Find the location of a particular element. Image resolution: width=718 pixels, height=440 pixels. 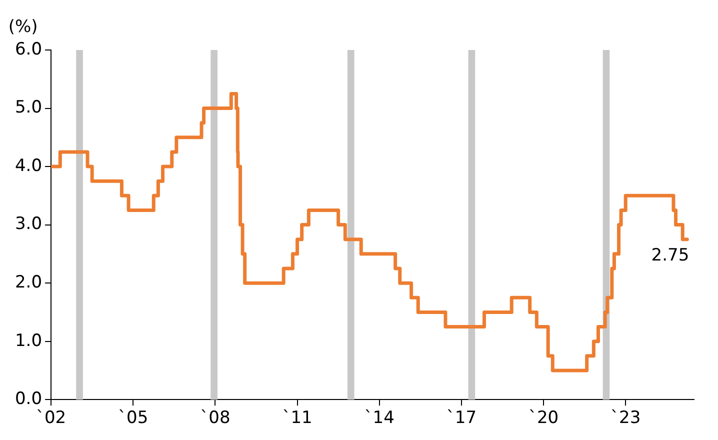

y-tick-label: 6.0 is located at coordinates (28, 49).